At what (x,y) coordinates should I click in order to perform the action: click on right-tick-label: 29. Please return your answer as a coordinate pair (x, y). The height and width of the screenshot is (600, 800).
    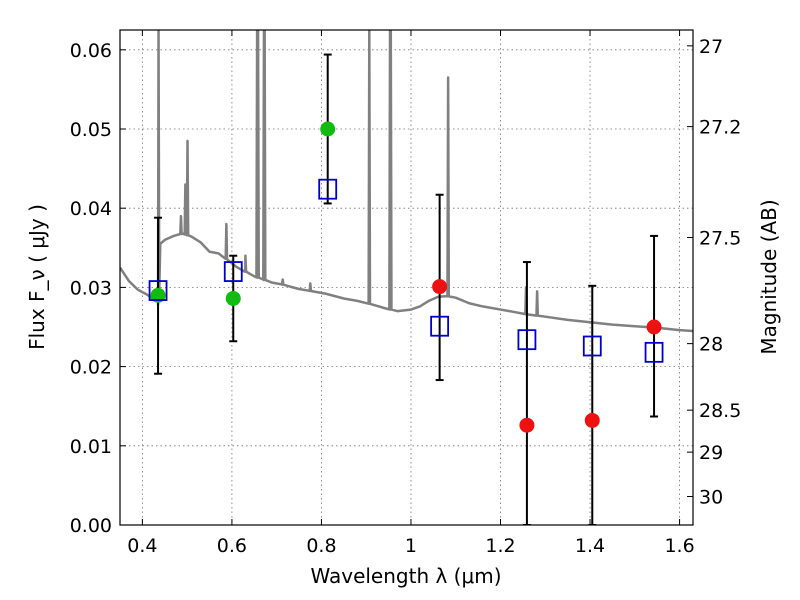
    Looking at the image, I should click on (711, 453).